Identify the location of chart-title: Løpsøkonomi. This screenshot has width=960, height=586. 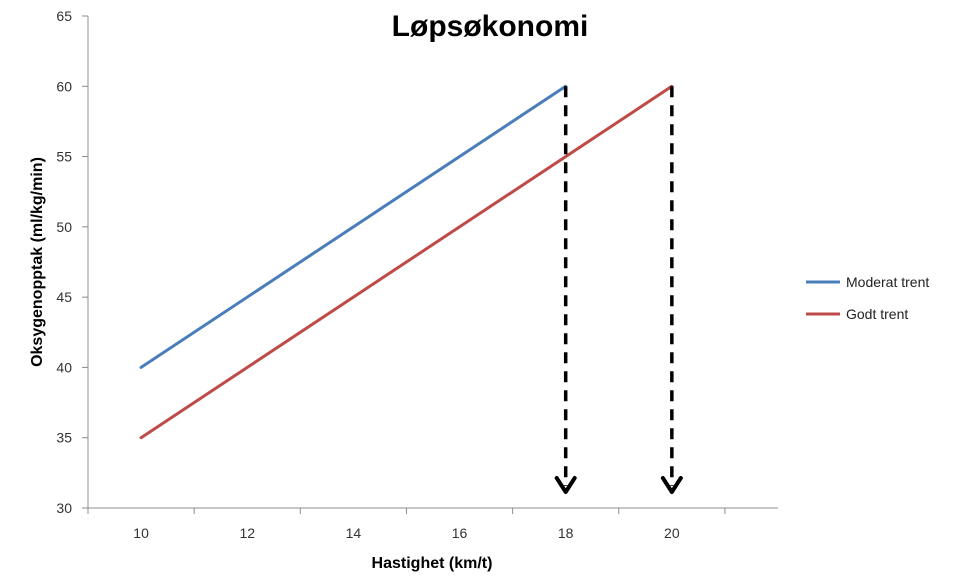
(490, 26).